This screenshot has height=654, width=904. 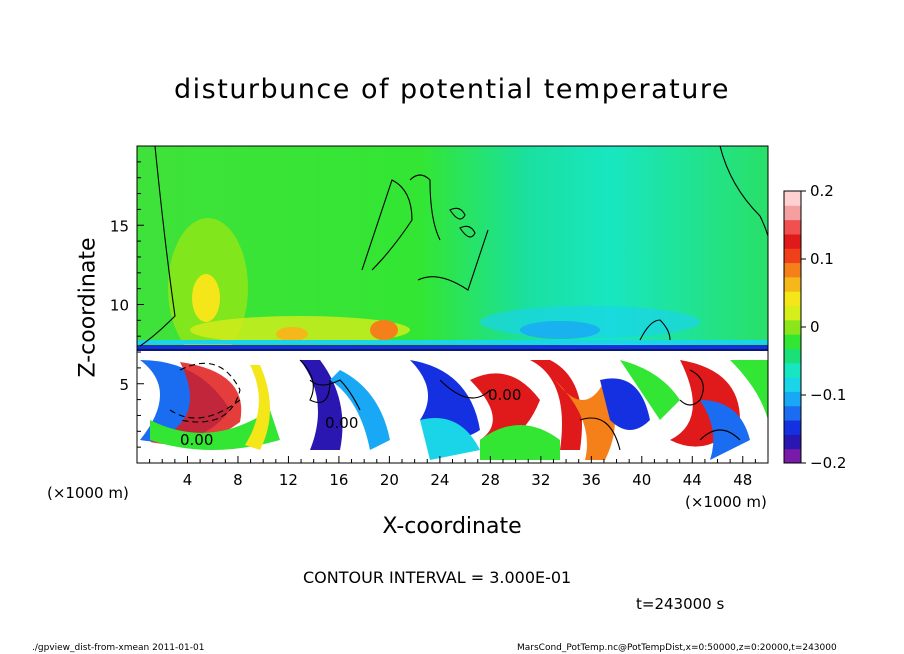 What do you see at coordinates (815, 327) in the screenshot?
I see `colorbar-tick-label: 0` at bounding box center [815, 327].